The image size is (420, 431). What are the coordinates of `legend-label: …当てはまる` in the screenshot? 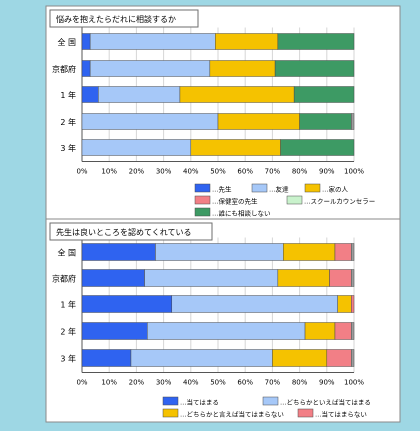 It's located at (199, 402).